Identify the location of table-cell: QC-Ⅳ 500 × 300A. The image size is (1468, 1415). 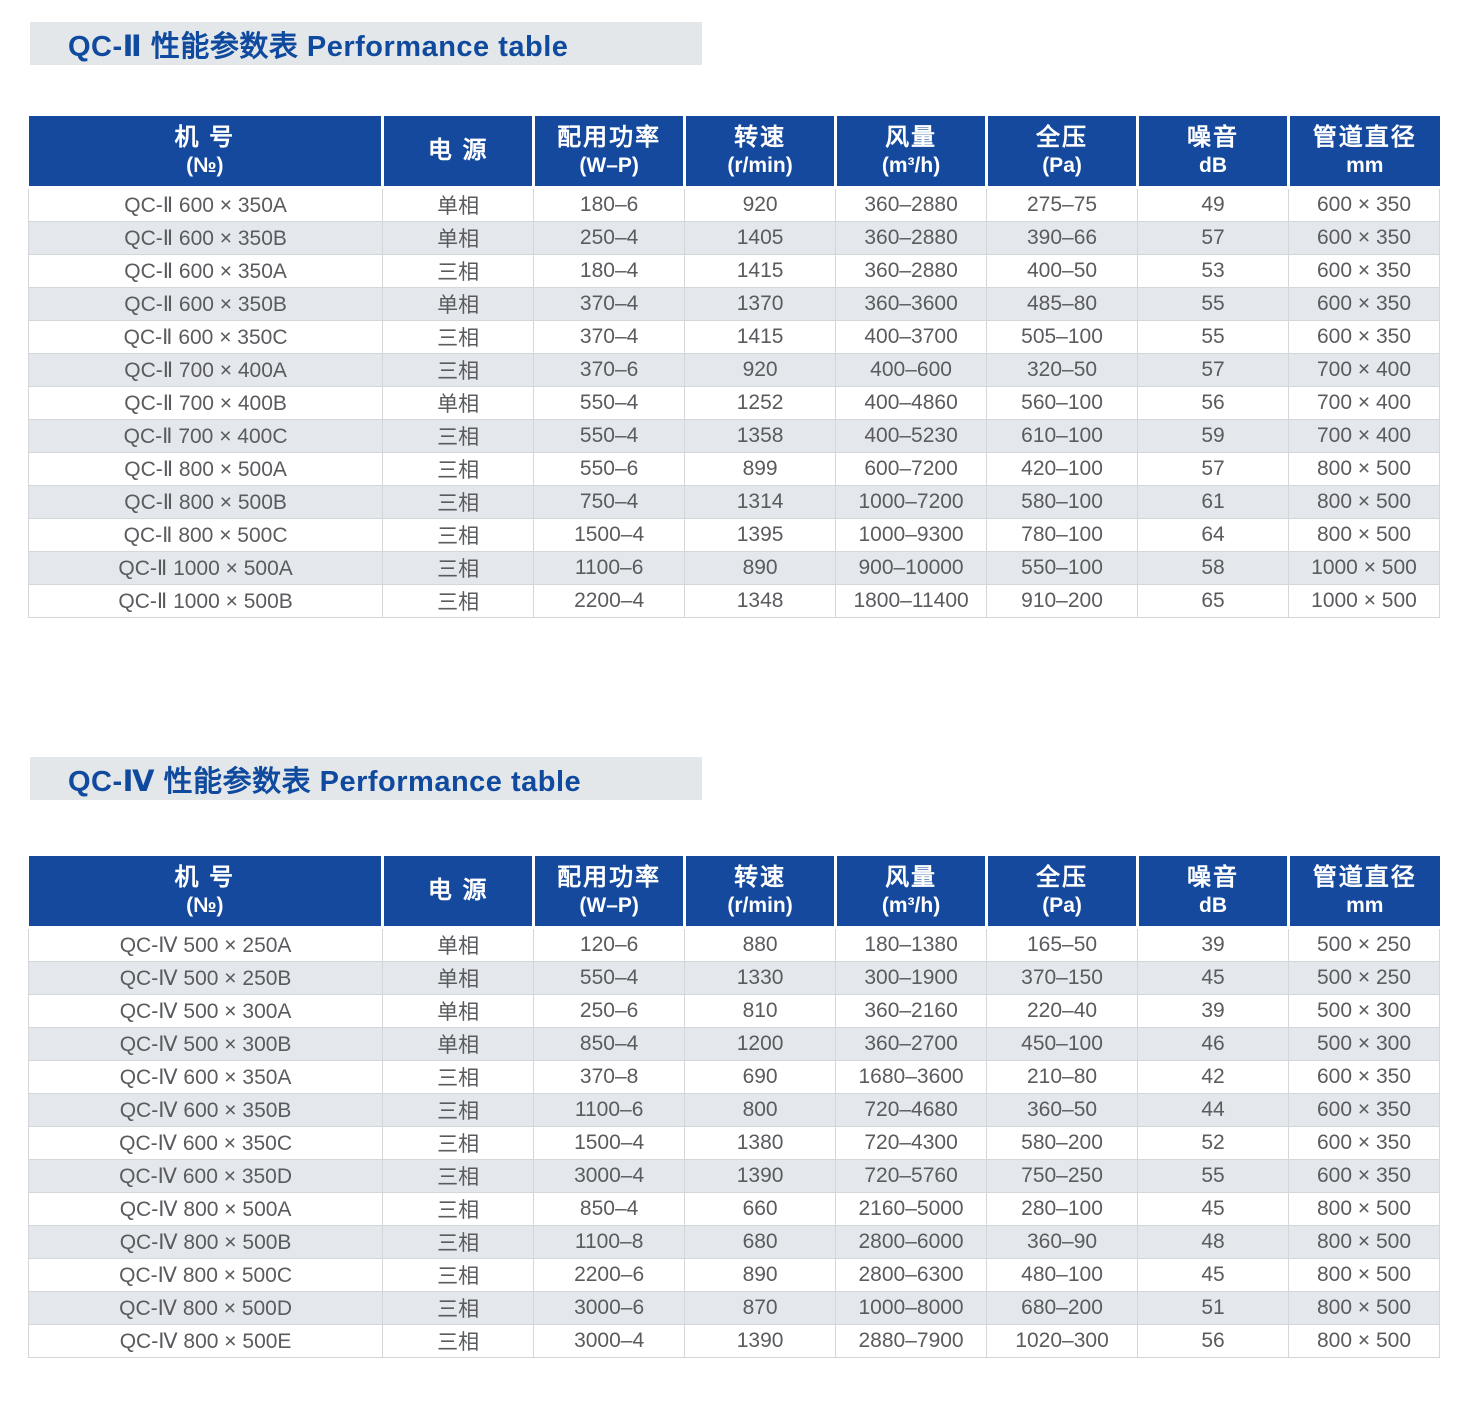
(205, 1011).